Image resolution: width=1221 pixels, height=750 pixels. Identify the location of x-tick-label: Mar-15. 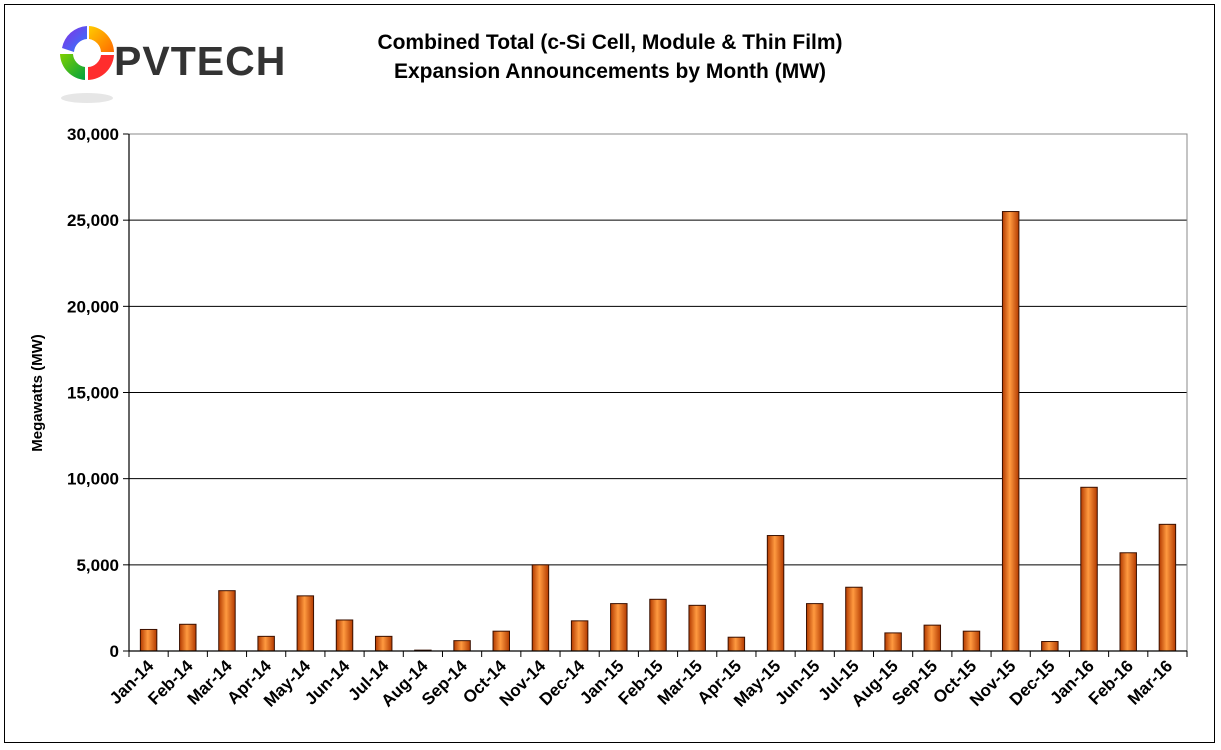
(680, 682).